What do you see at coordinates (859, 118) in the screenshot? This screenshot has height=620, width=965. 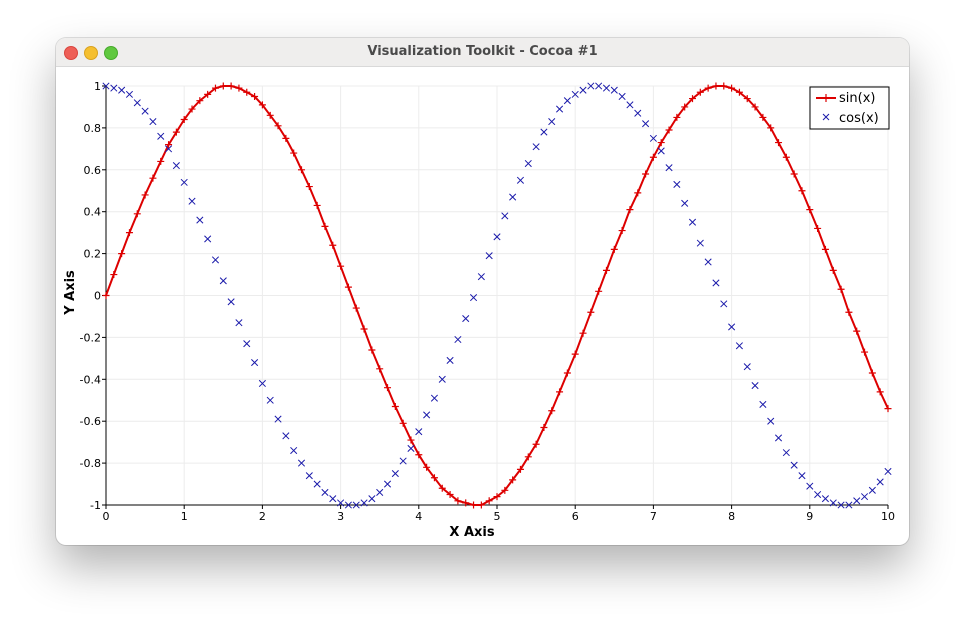 I see `legend-label-cos: cos(x)` at bounding box center [859, 118].